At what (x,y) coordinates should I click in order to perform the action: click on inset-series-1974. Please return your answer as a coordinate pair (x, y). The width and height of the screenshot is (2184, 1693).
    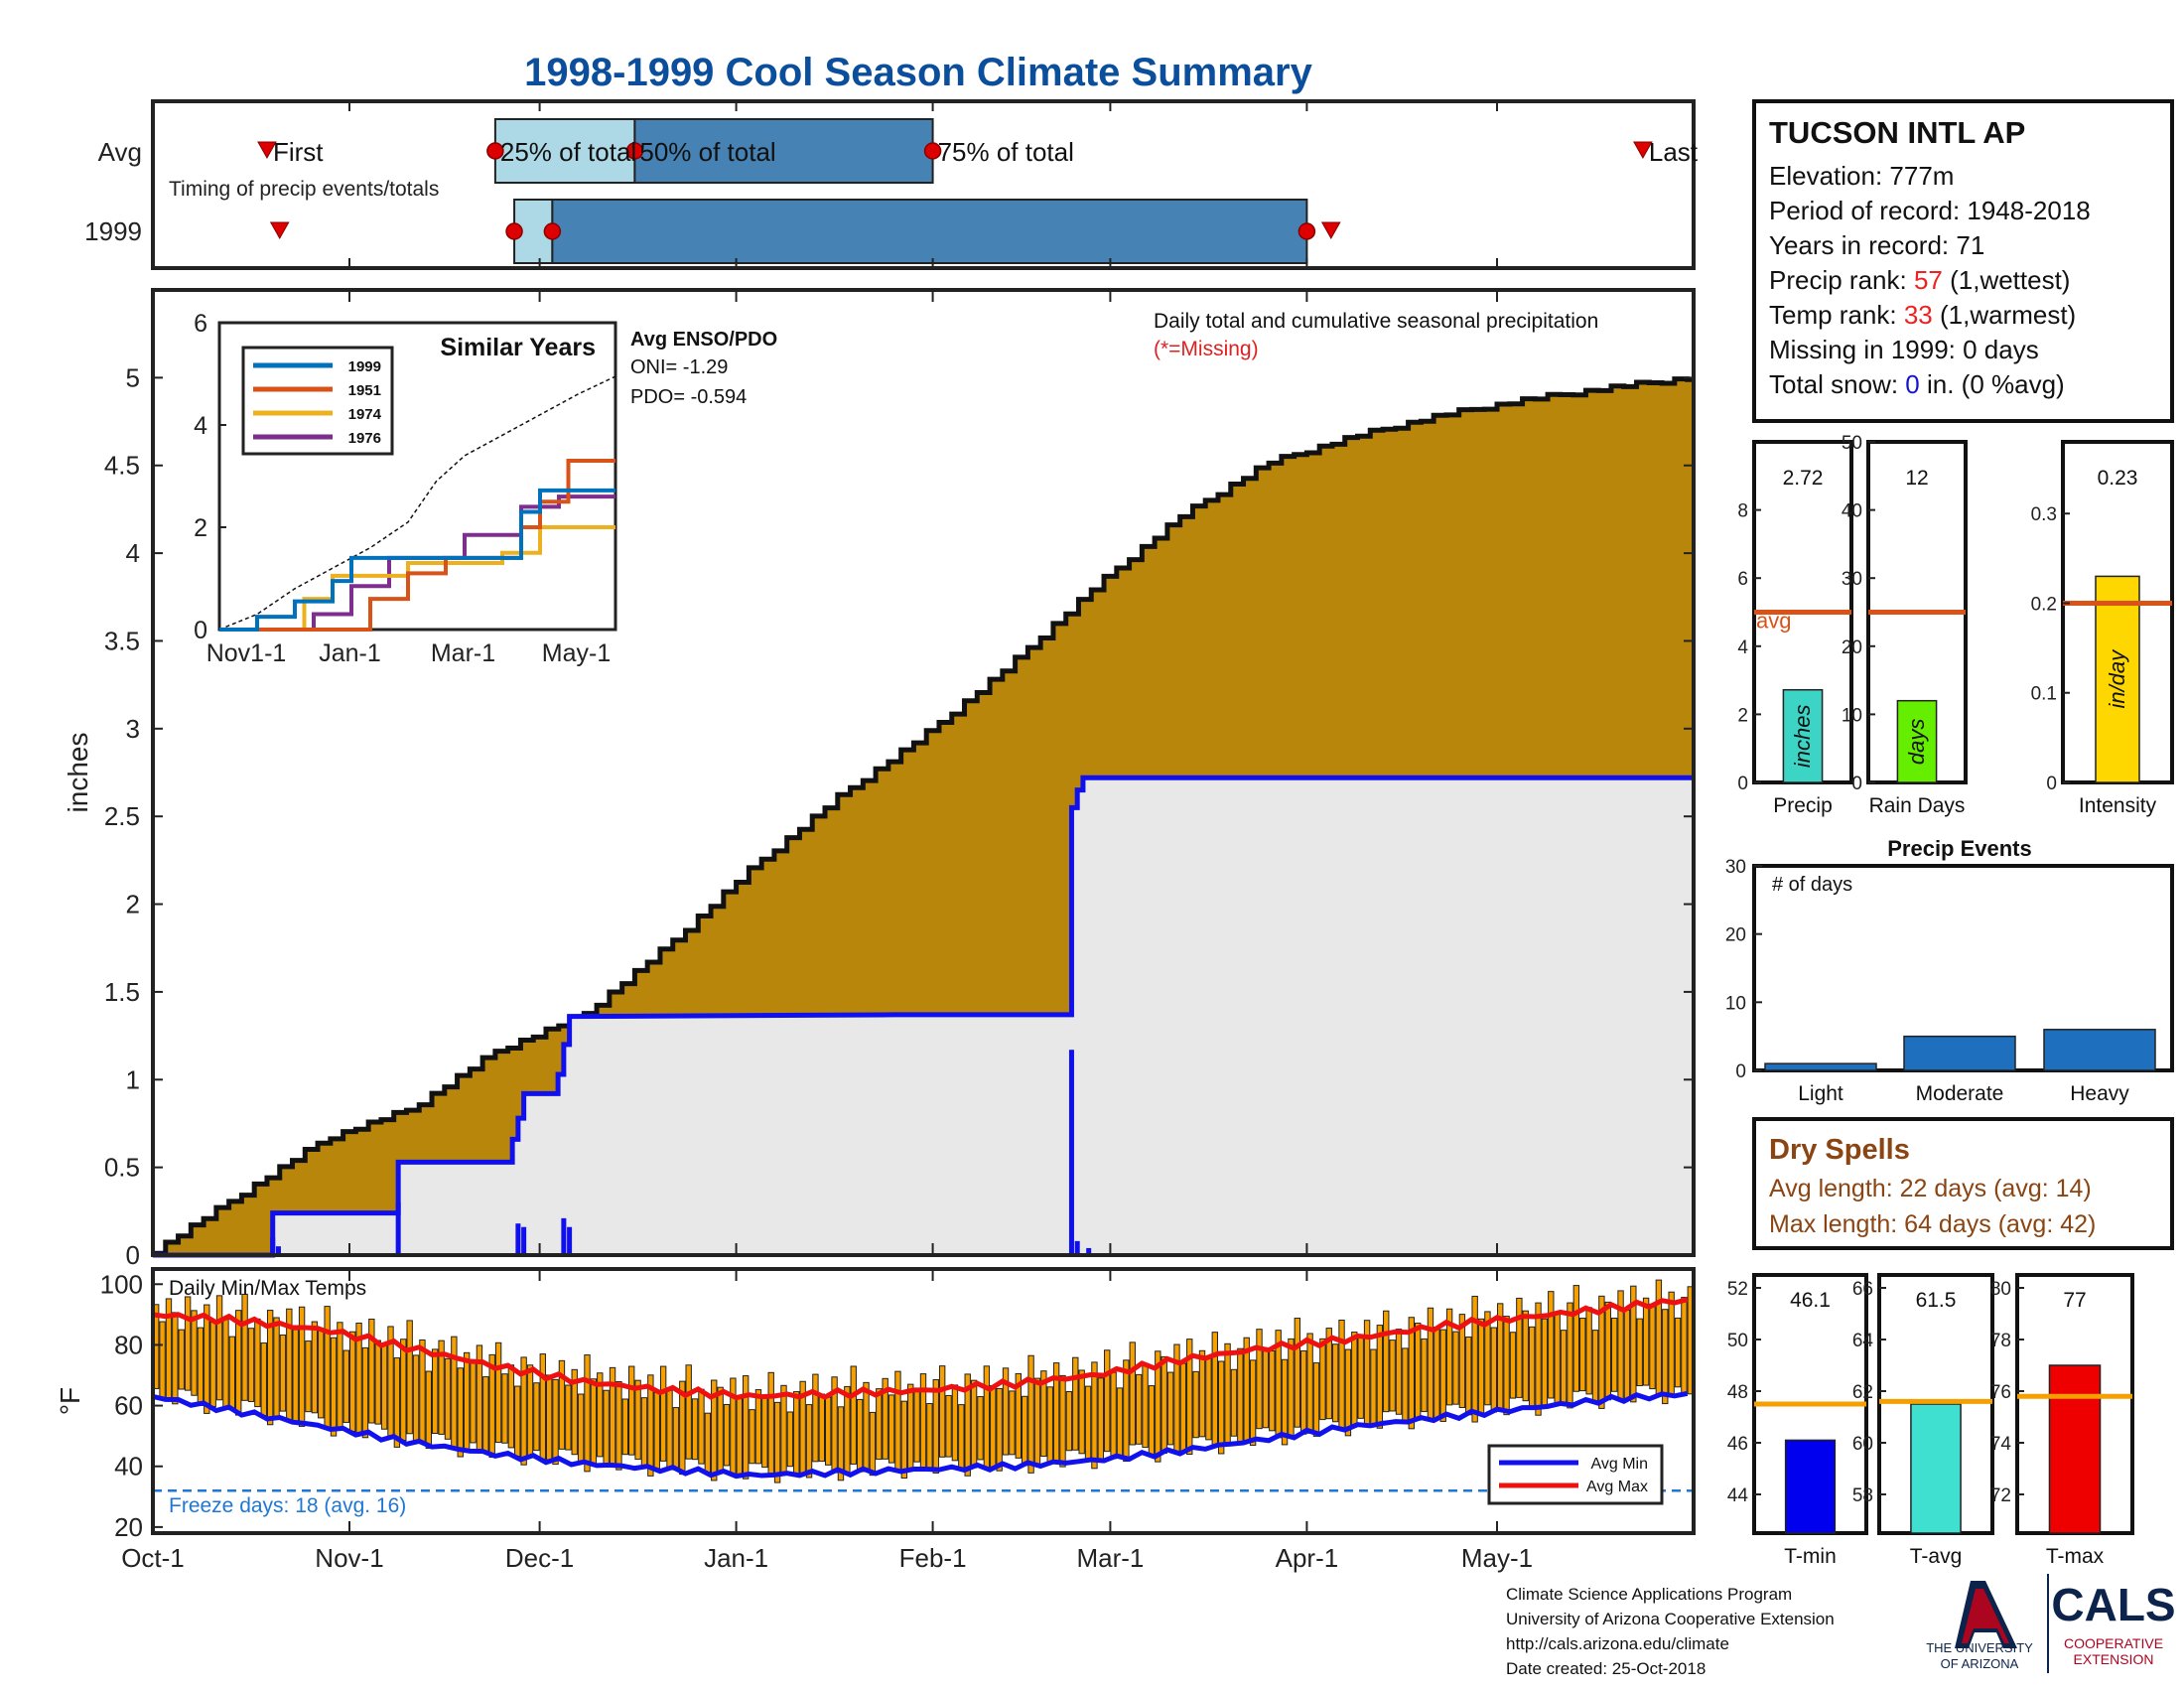
    Looking at the image, I should click on (417, 578).